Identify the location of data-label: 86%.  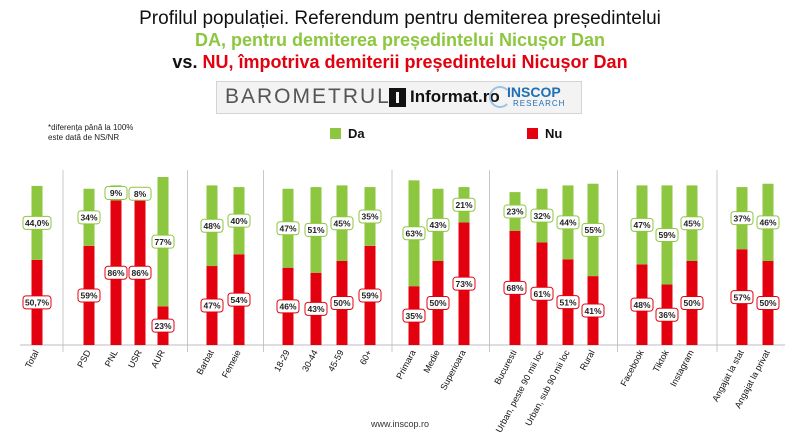
(116, 272).